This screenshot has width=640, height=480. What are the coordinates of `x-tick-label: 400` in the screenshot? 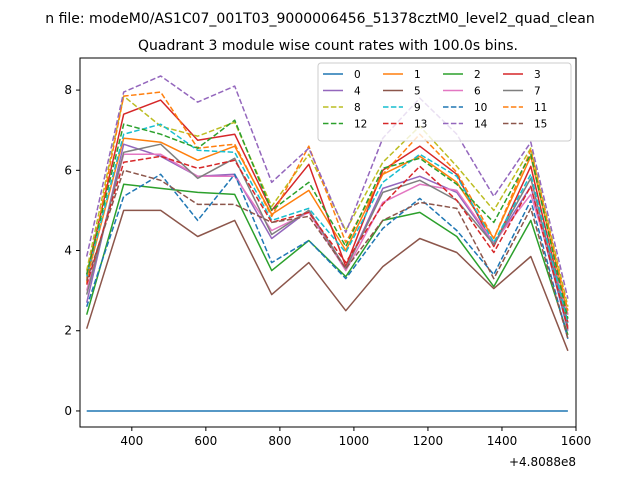 It's located at (131, 441).